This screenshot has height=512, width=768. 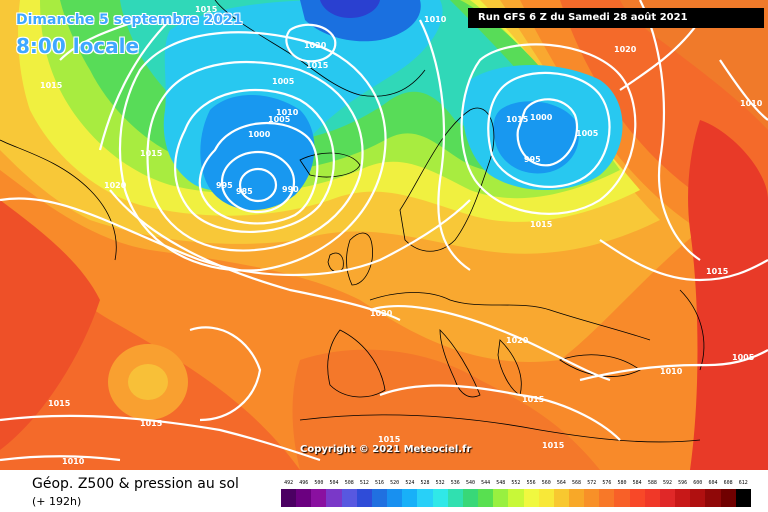 I want to click on isobar-1010-ne, so click(x=743, y=90).